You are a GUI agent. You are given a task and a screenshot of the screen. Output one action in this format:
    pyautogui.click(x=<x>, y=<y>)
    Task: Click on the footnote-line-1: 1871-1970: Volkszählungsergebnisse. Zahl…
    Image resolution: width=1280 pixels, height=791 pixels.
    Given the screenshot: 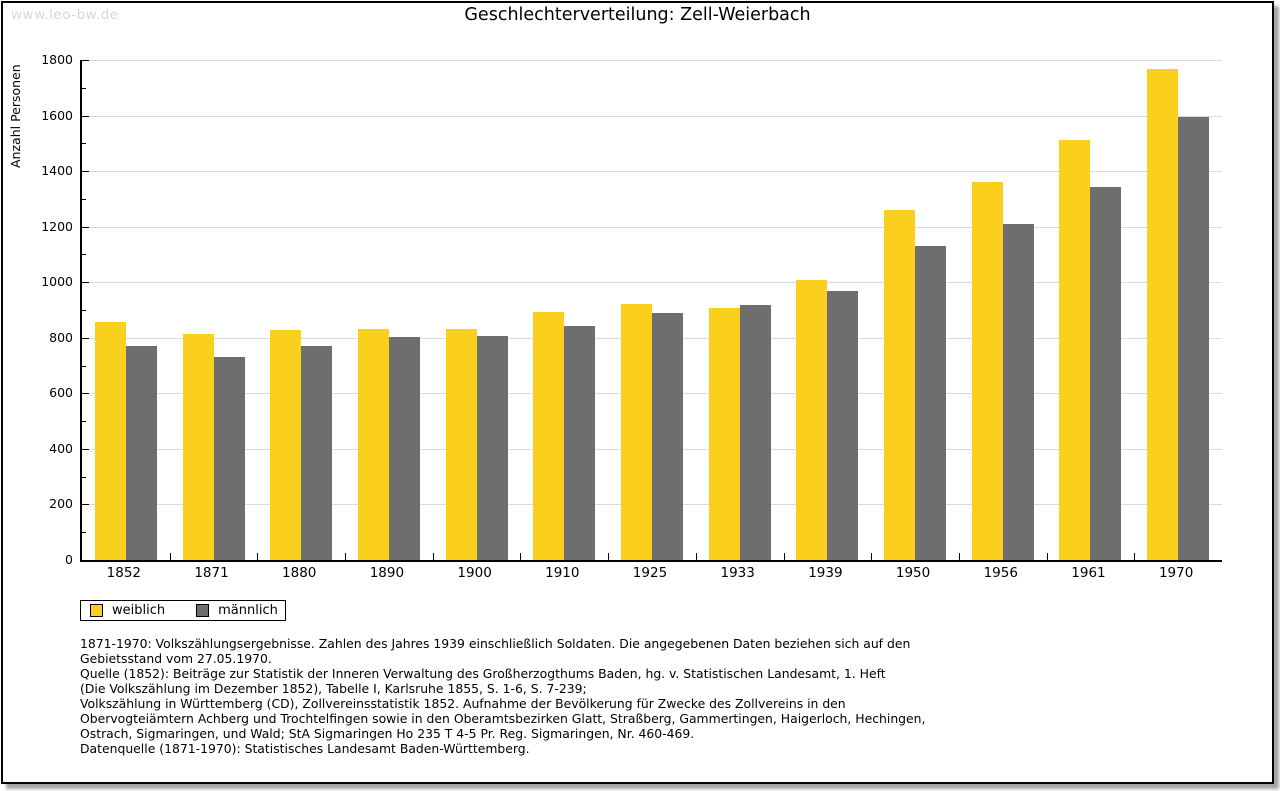 What is the action you would take?
    pyautogui.click(x=495, y=643)
    